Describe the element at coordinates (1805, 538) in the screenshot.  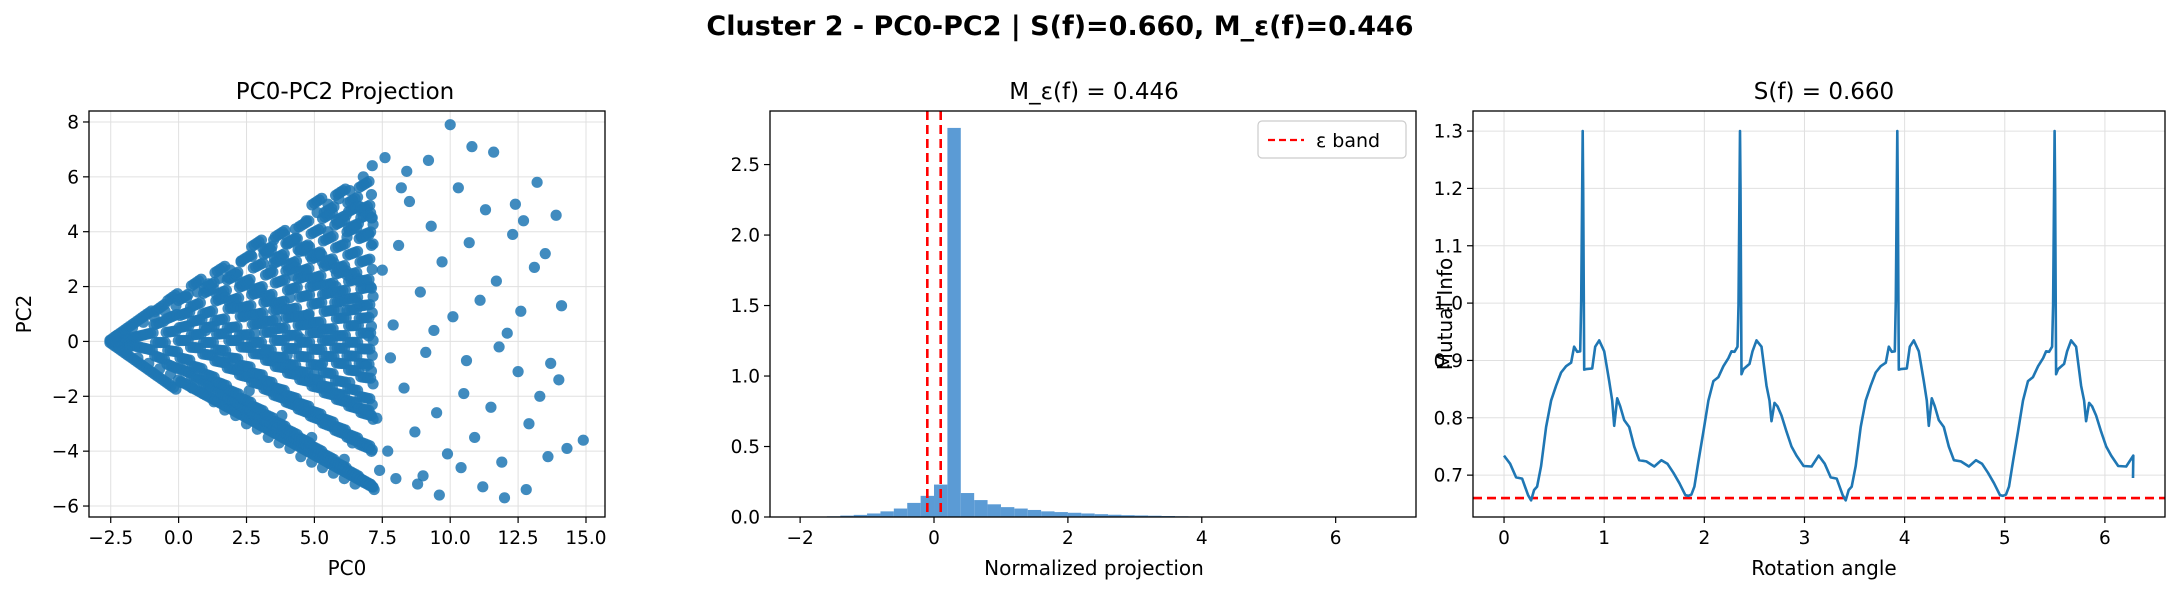
I see `x-tick-label: 3` at that location.